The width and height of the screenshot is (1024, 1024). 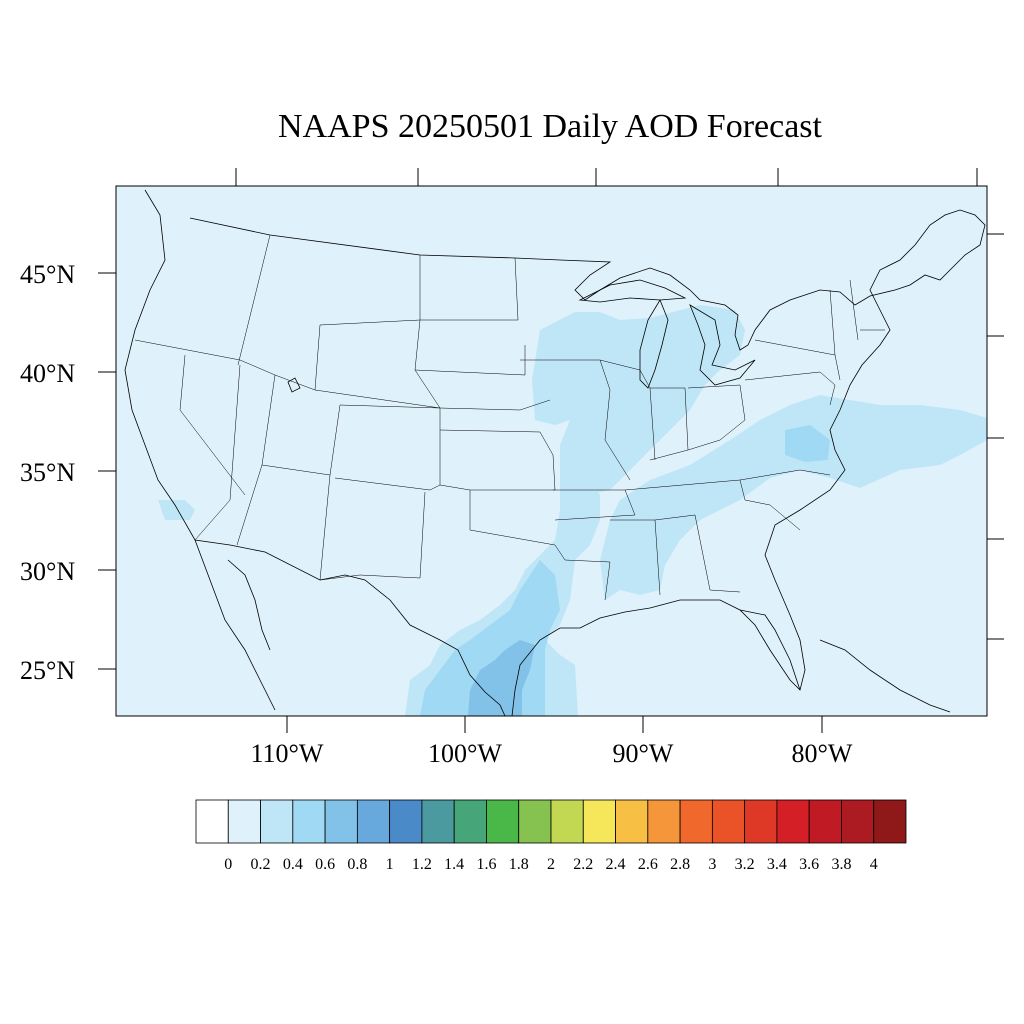 What do you see at coordinates (465, 753) in the screenshot?
I see `lon-label: 100°W` at bounding box center [465, 753].